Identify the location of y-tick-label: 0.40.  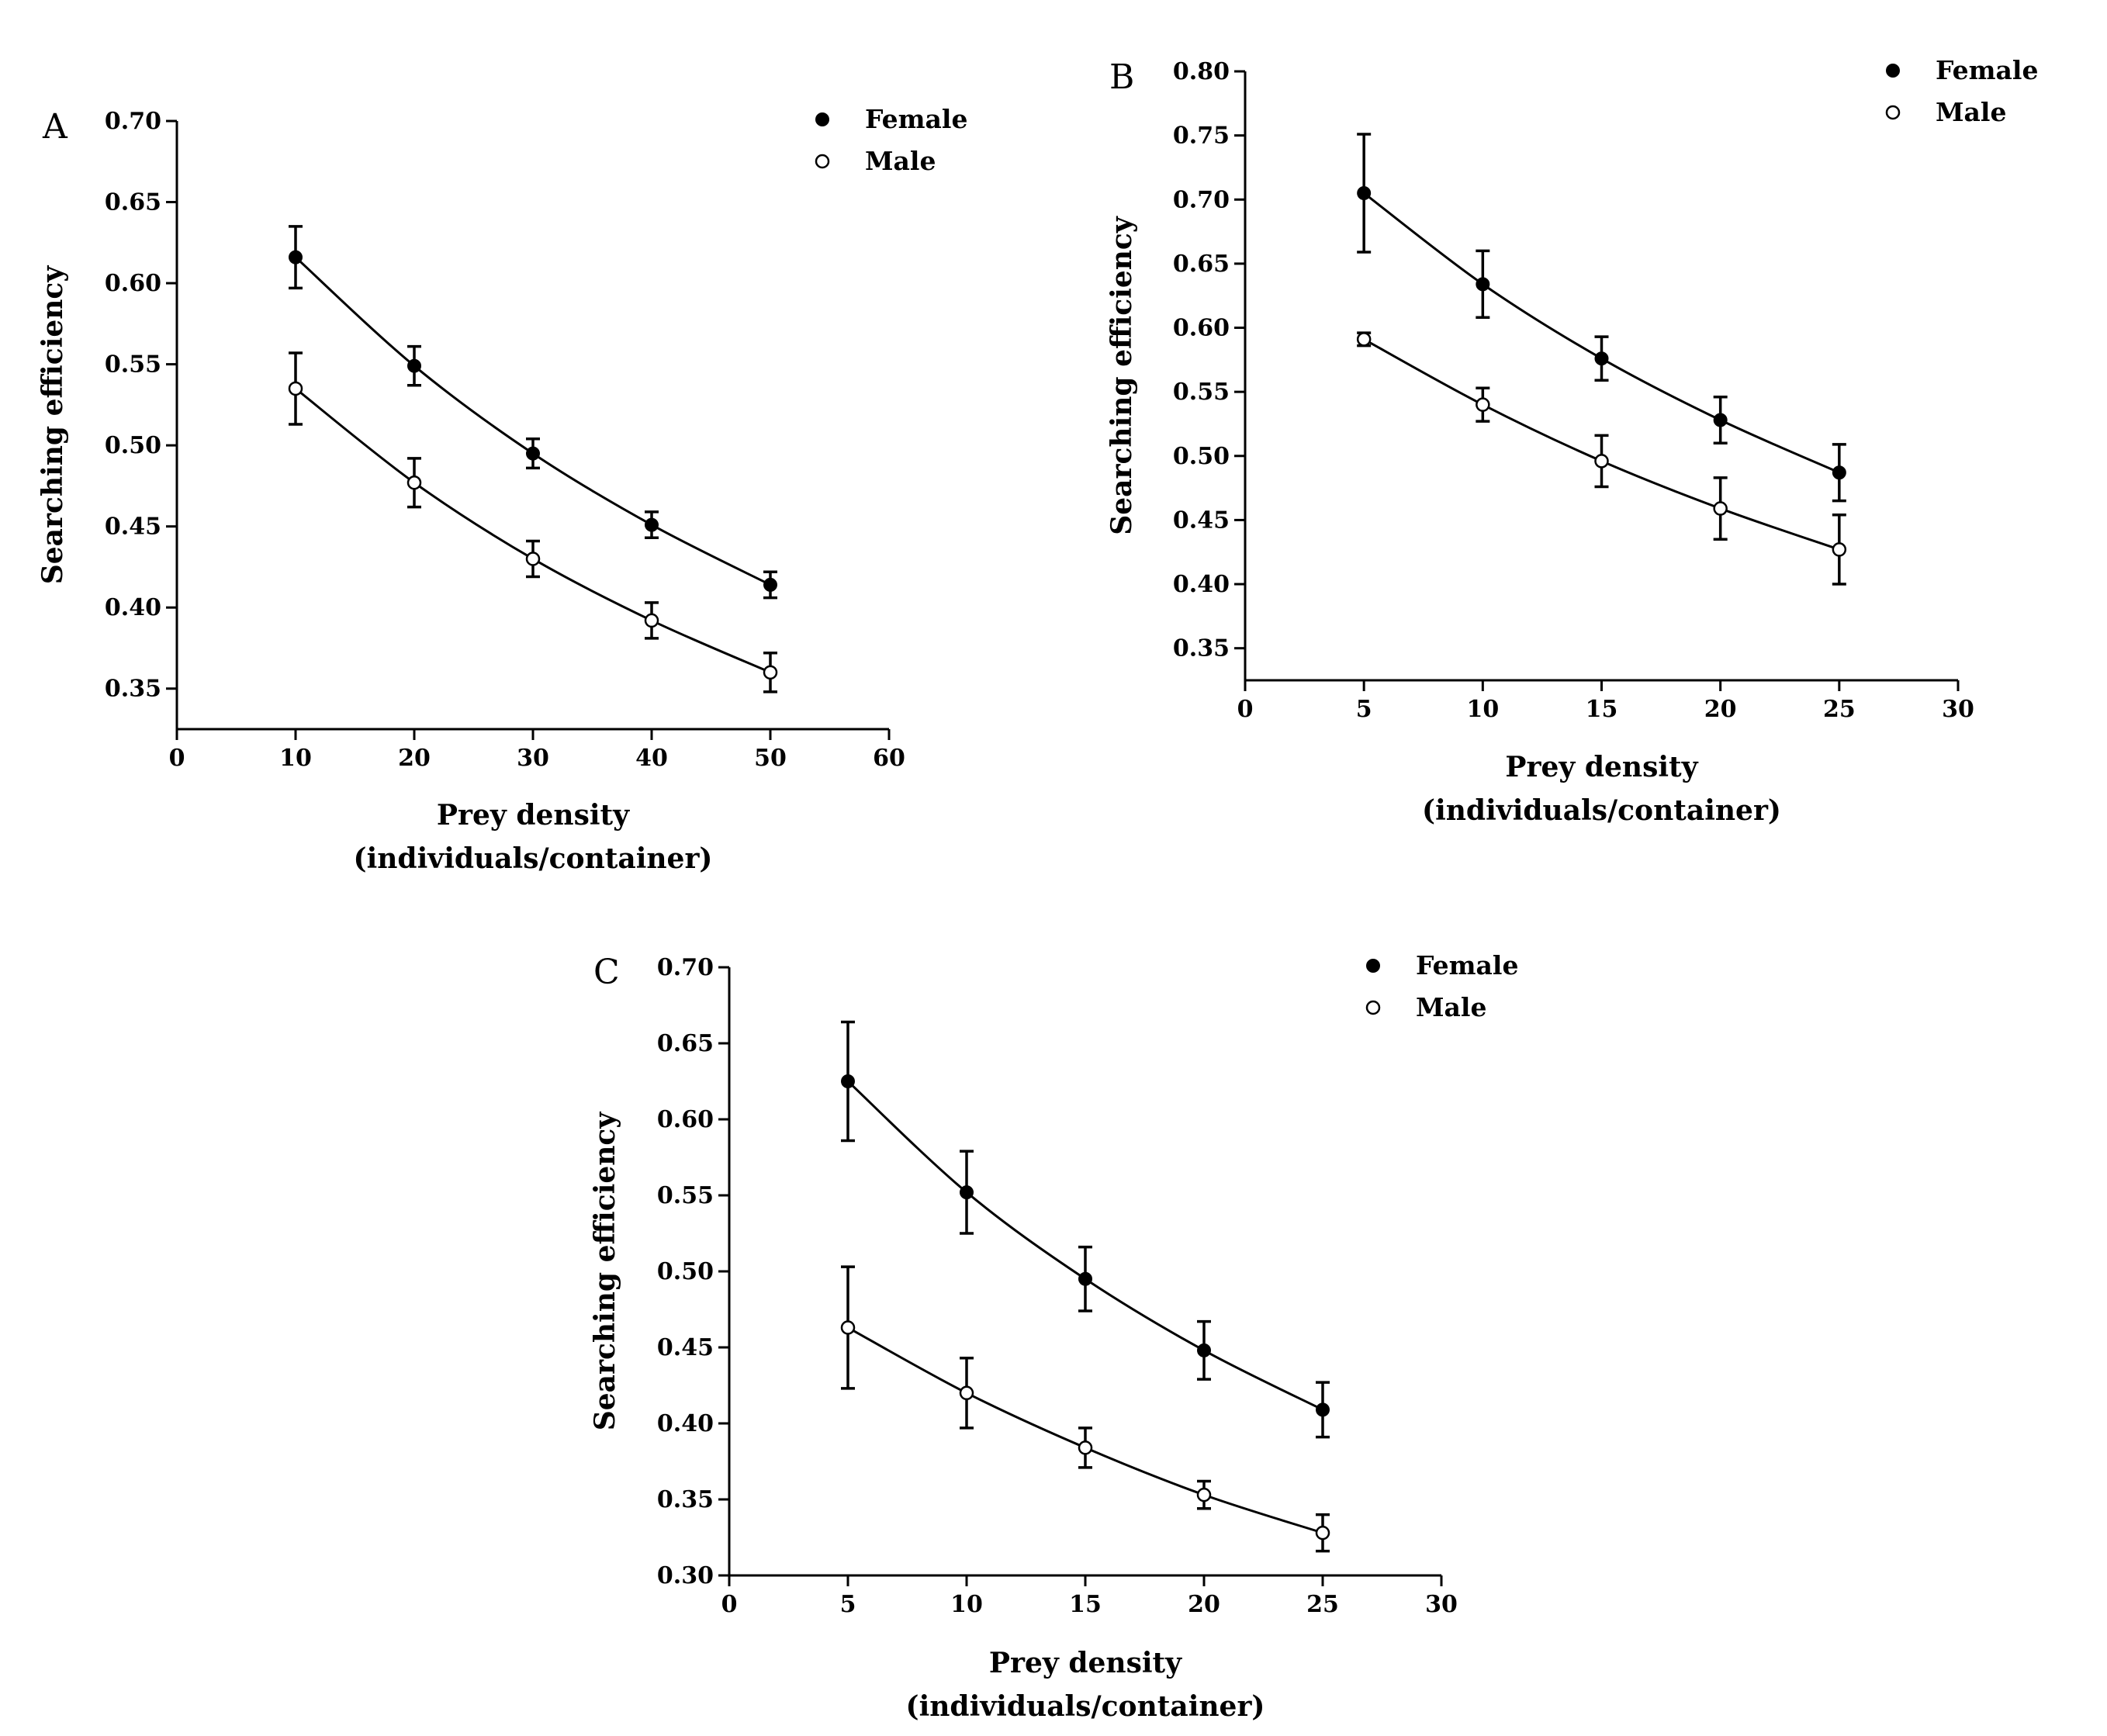
(685, 1423).